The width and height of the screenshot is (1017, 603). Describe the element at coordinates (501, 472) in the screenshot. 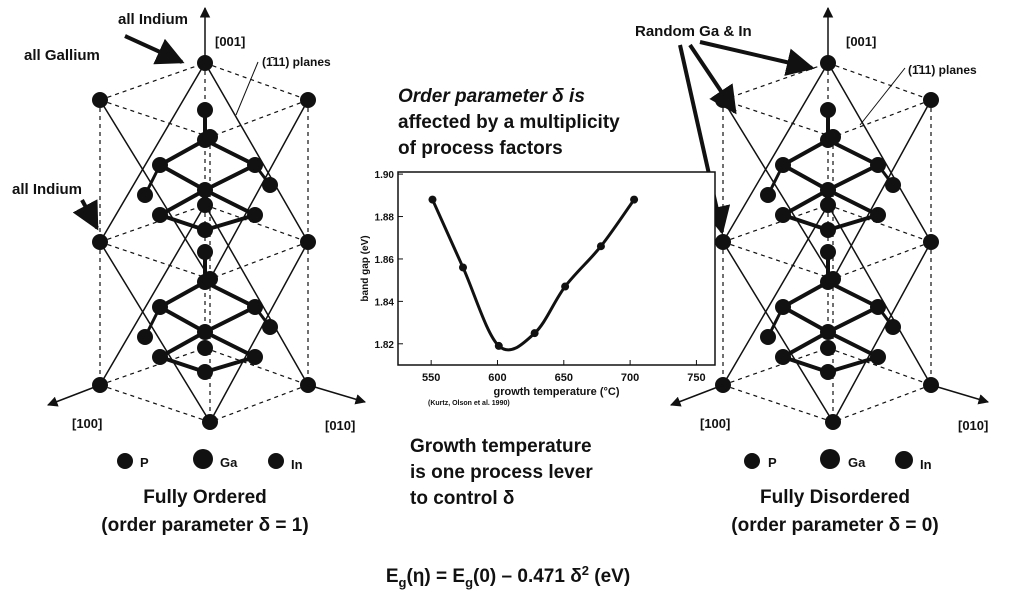

I see `note: is one process lever` at that location.